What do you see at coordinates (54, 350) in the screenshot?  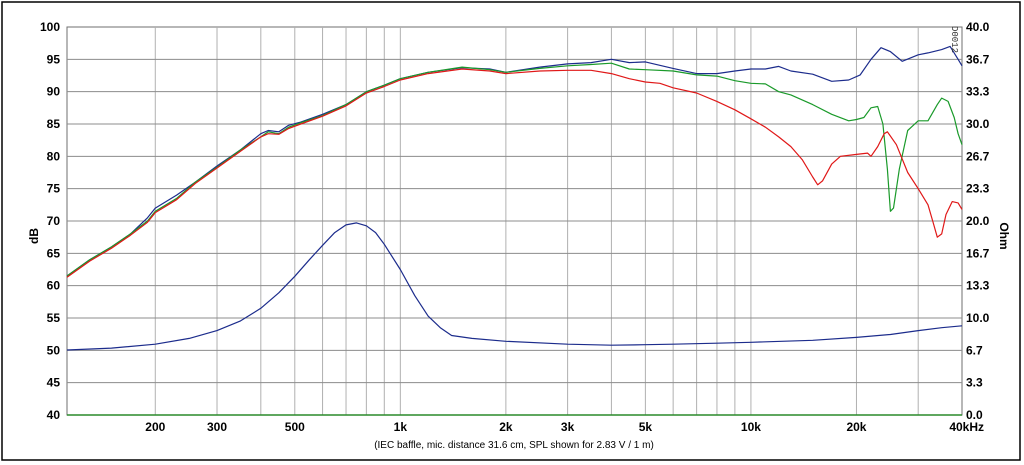 I see `y-left-tick-label: 50` at bounding box center [54, 350].